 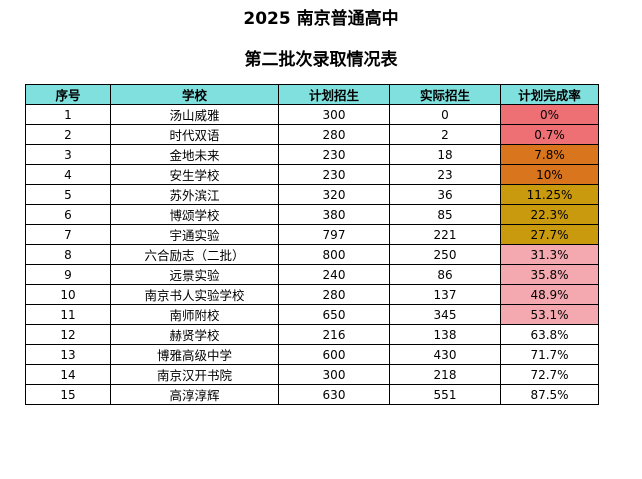 What do you see at coordinates (445, 354) in the screenshot?
I see `cell-actual: 430` at bounding box center [445, 354].